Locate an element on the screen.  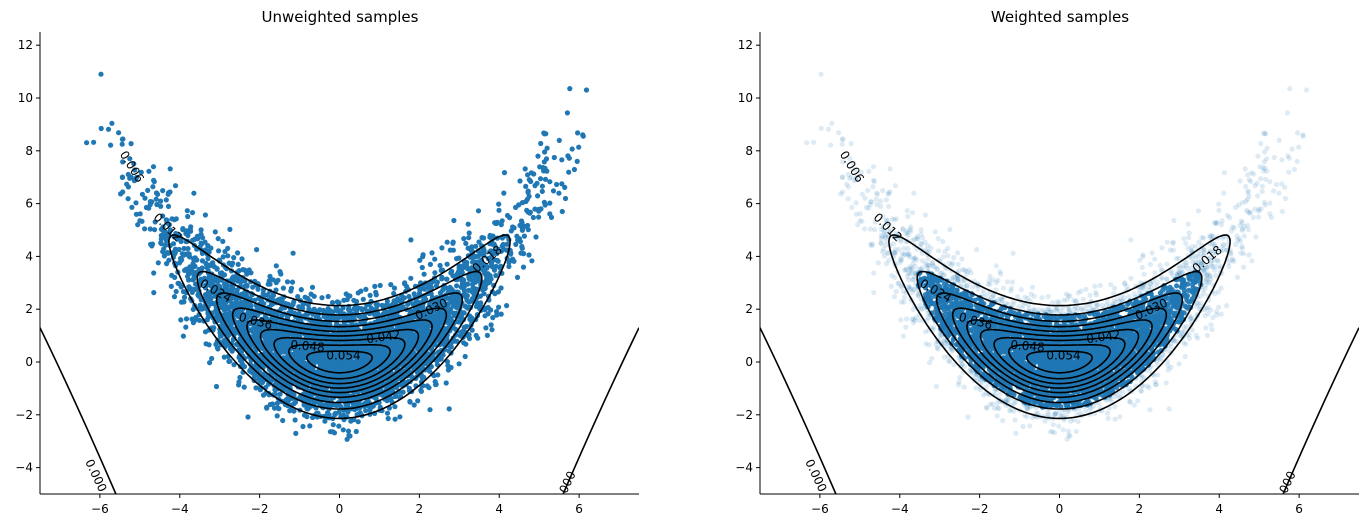
chart-title: Weighted samples is located at coordinates (1060, 17).